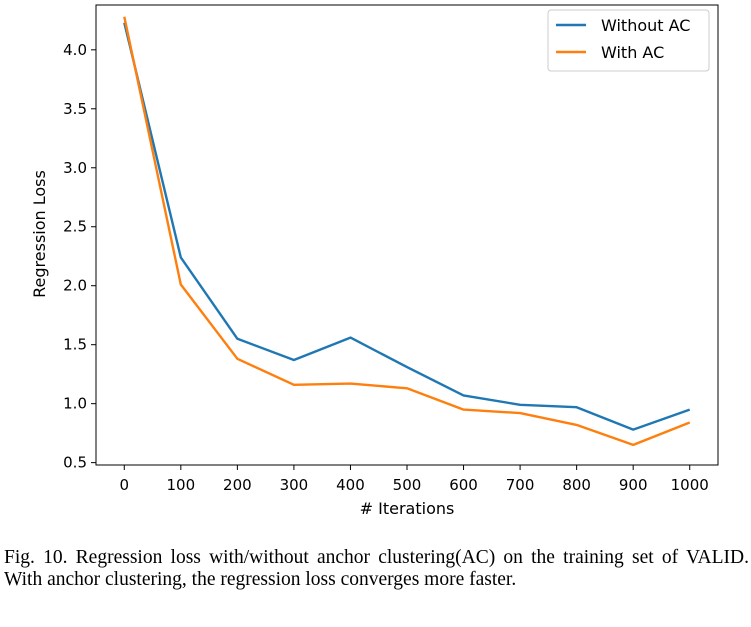 The width and height of the screenshot is (751, 627). I want to click on x-tick-label: 400, so click(350, 485).